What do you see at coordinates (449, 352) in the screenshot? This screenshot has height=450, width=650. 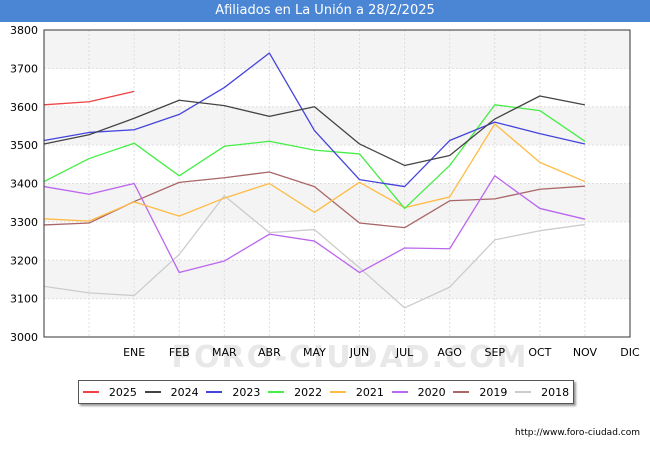 I see `x-tick-label: AGO` at bounding box center [449, 352].